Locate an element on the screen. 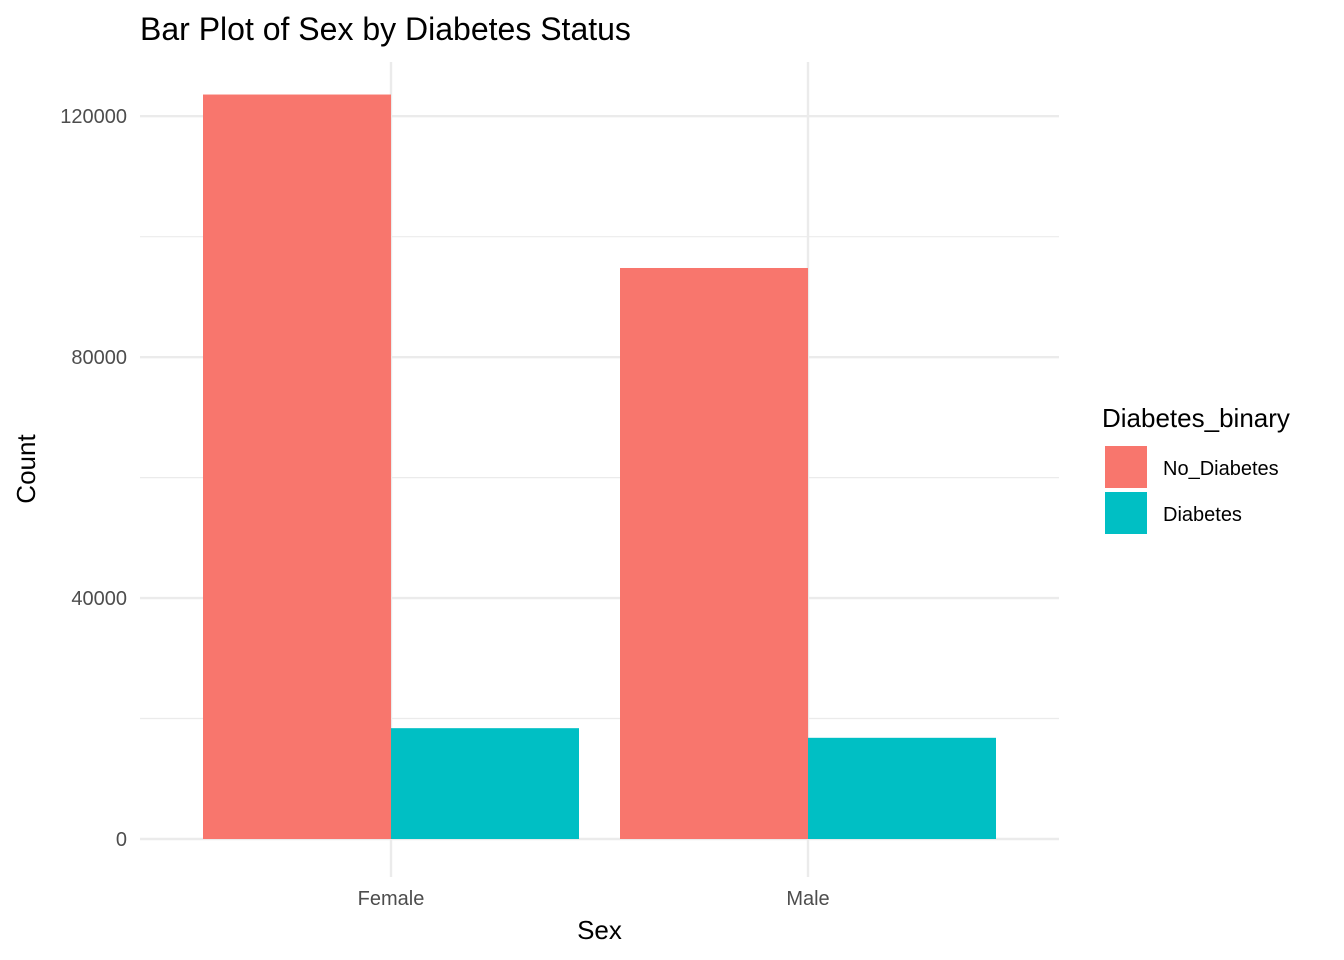 This screenshot has width=1344, height=960. y-tick-label: 120000 is located at coordinates (93, 117).